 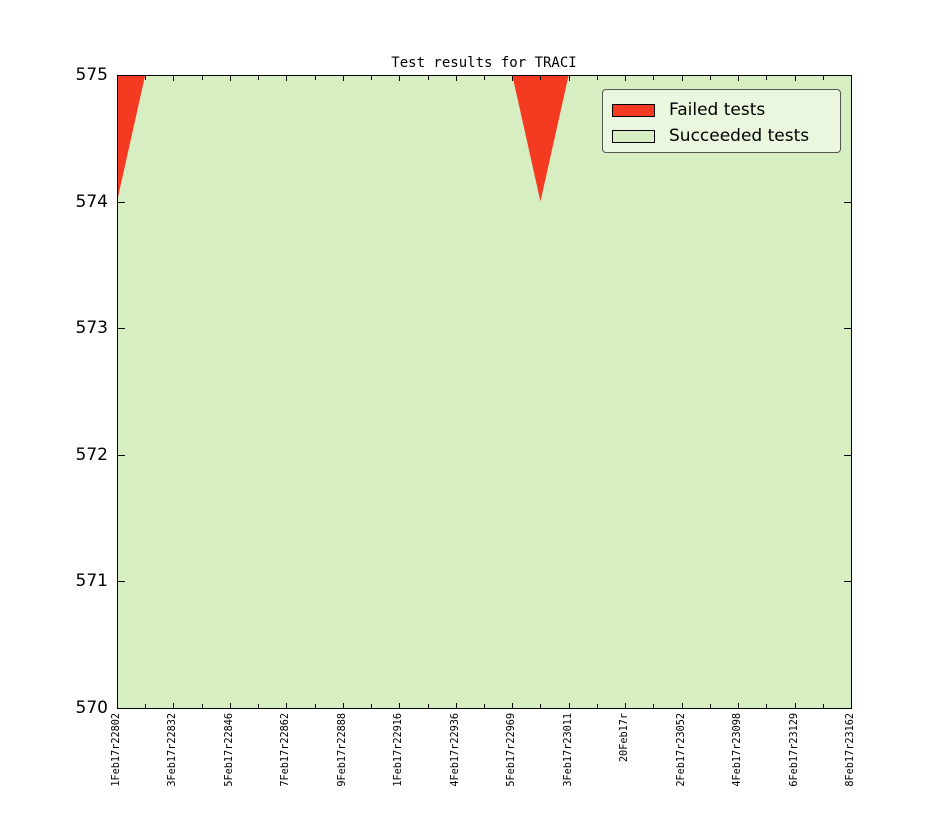 What do you see at coordinates (455, 750) in the screenshot?
I see `x-tick-label: 4Feb17r22936` at bounding box center [455, 750].